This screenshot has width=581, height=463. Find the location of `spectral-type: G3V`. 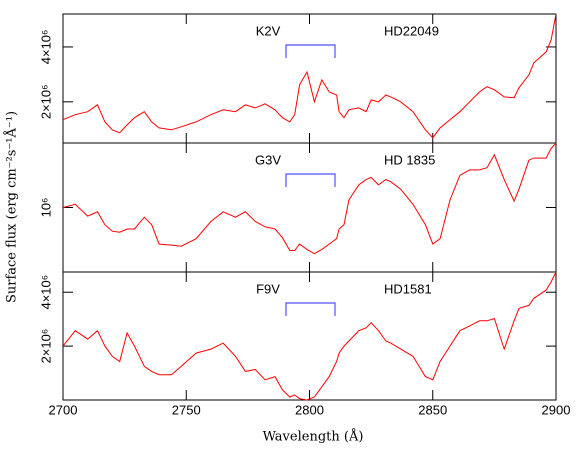

spectral-type: G3V is located at coordinates (268, 159).